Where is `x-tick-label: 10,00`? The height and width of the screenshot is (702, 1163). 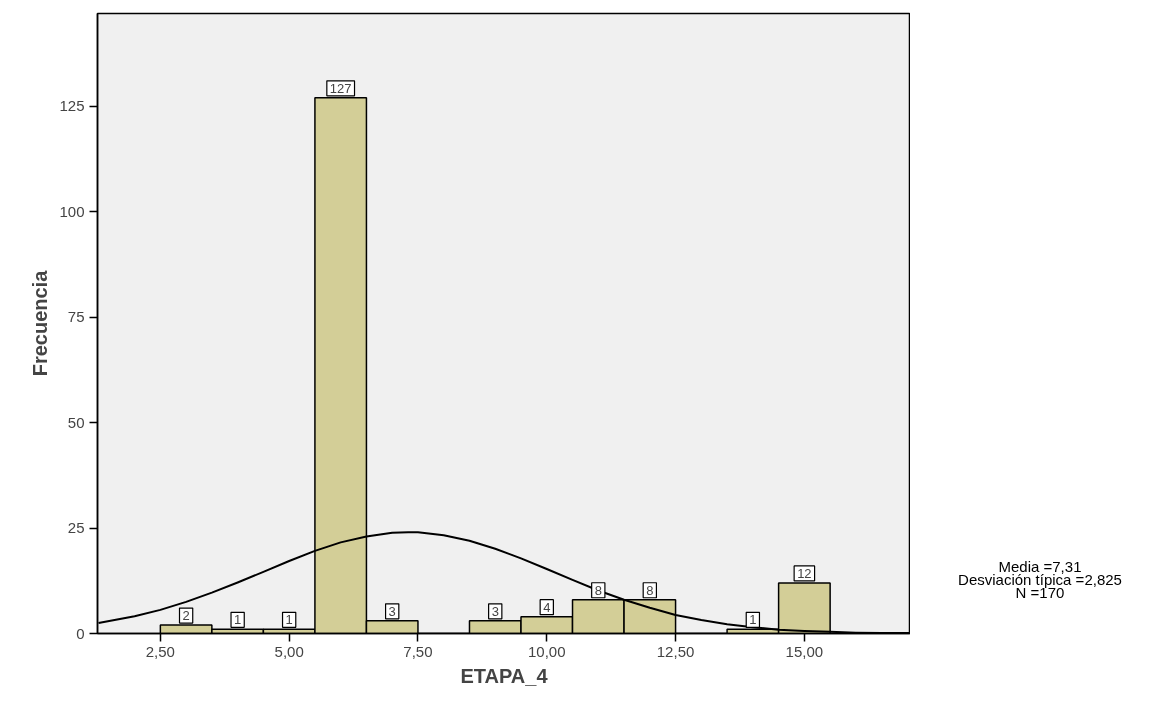 x-tick-label: 10,00 is located at coordinates (546, 651).